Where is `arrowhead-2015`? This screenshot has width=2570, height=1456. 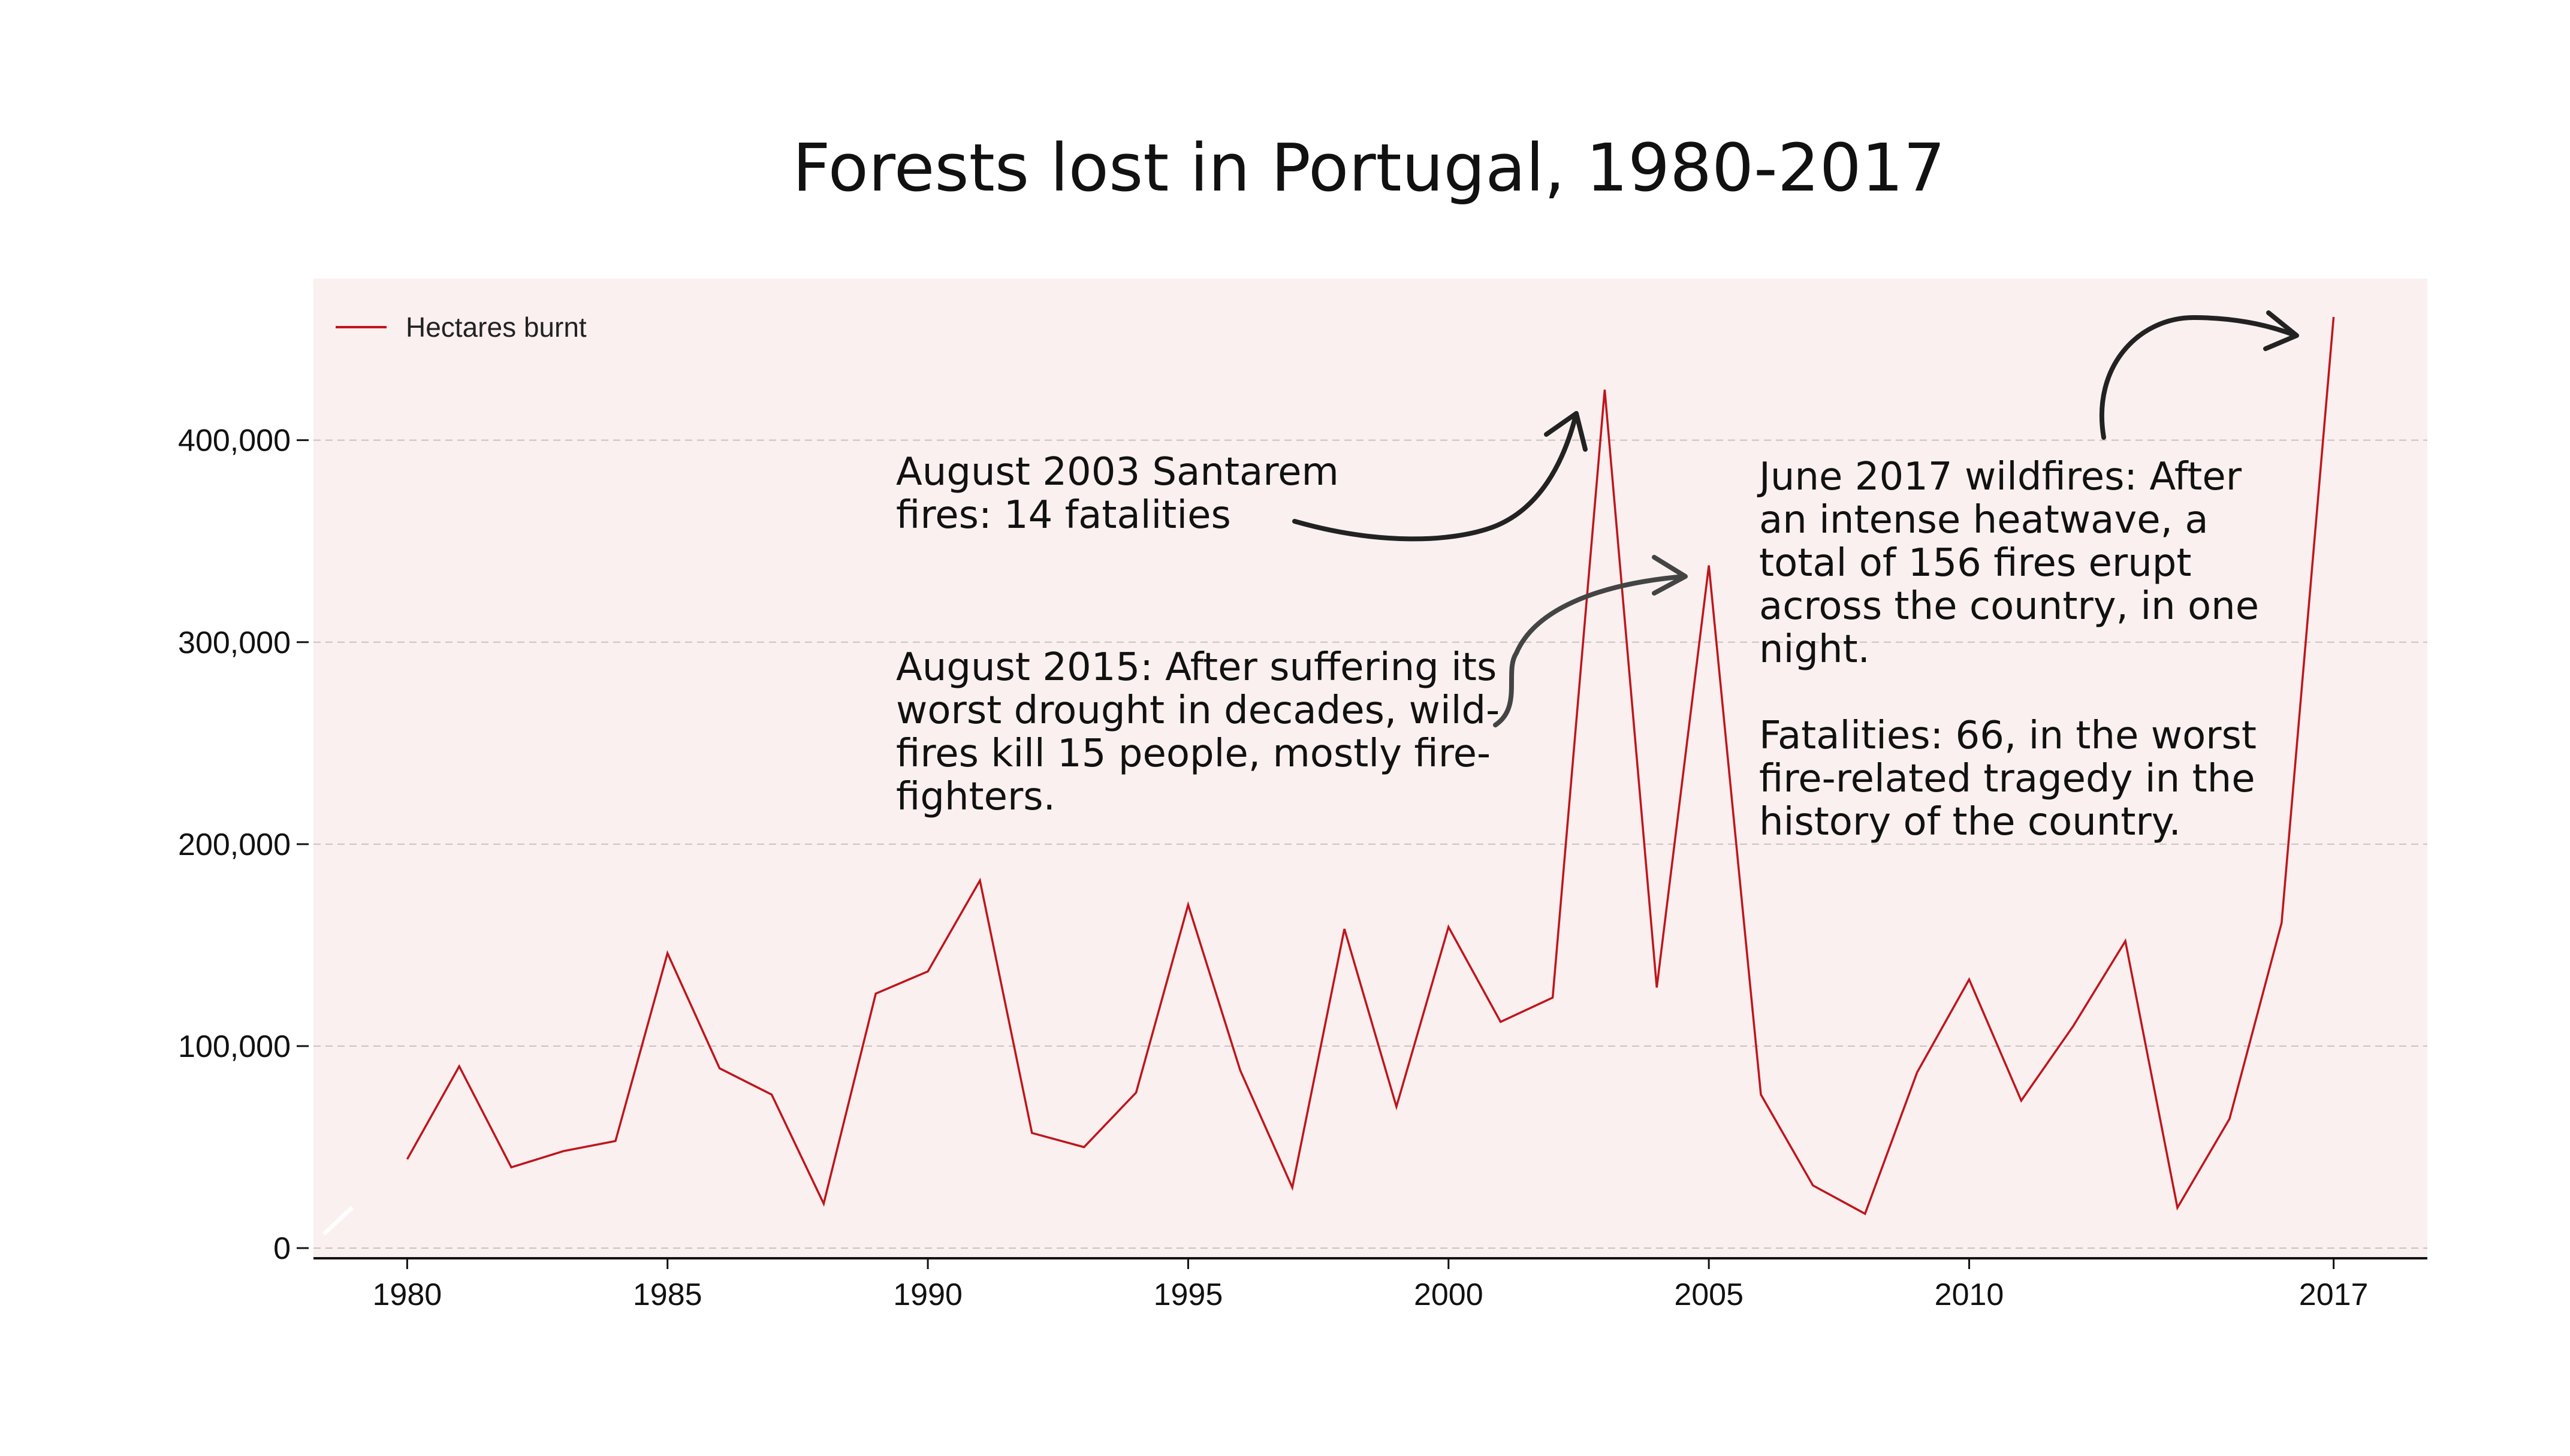 arrowhead-2015 is located at coordinates (1670, 575).